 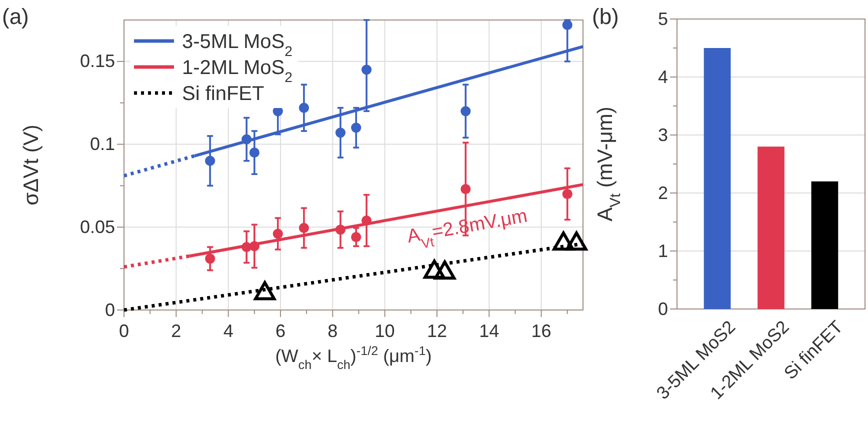 I want to click on x-tick-label: 8, so click(x=333, y=331).